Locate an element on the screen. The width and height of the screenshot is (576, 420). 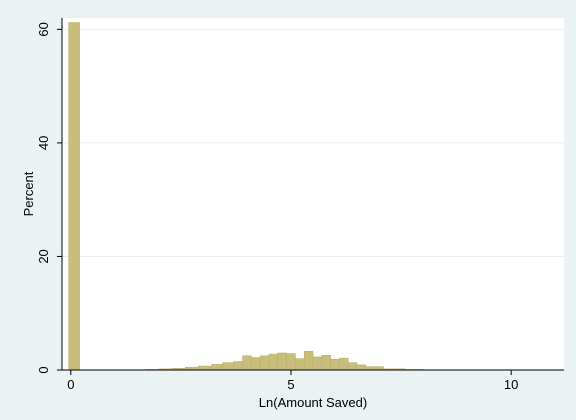
x-axis-label: Ln(Amount Saved) is located at coordinates (313, 402).